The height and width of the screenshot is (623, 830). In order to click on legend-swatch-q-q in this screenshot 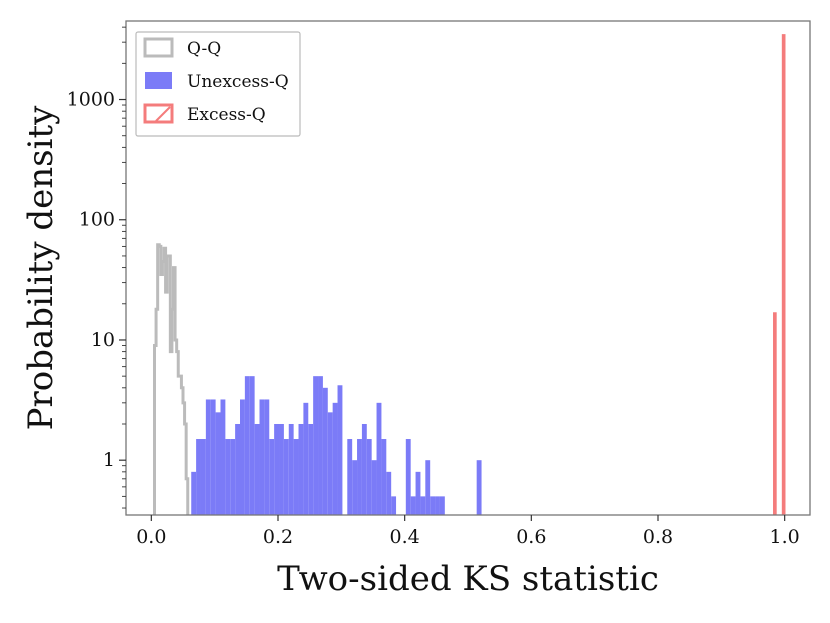, I will do `click(158, 47)`.